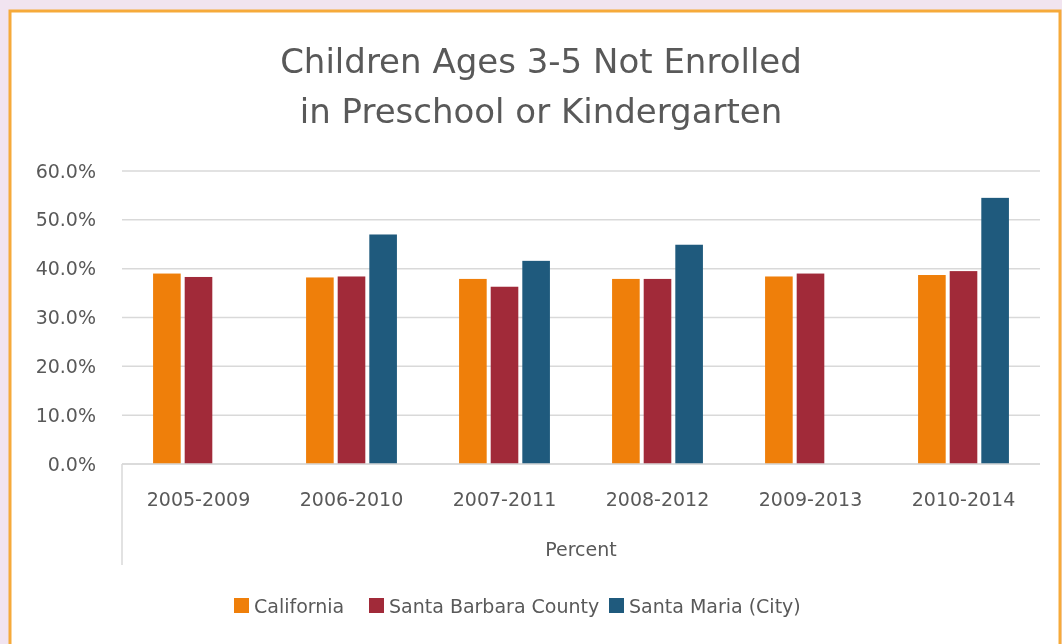 The height and width of the screenshot is (644, 1062). I want to click on legend-label: California, so click(299, 605).